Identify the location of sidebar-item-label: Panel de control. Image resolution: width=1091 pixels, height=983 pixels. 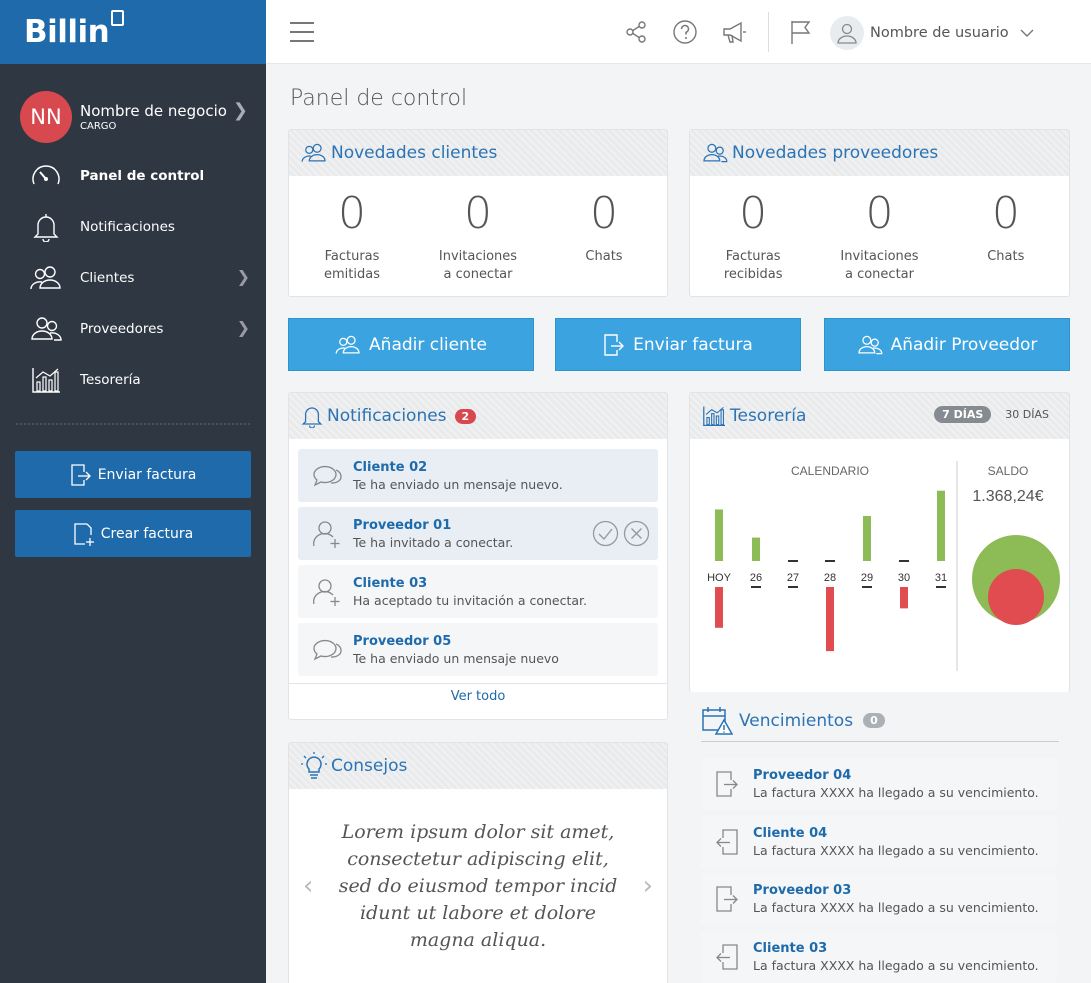
(142, 175).